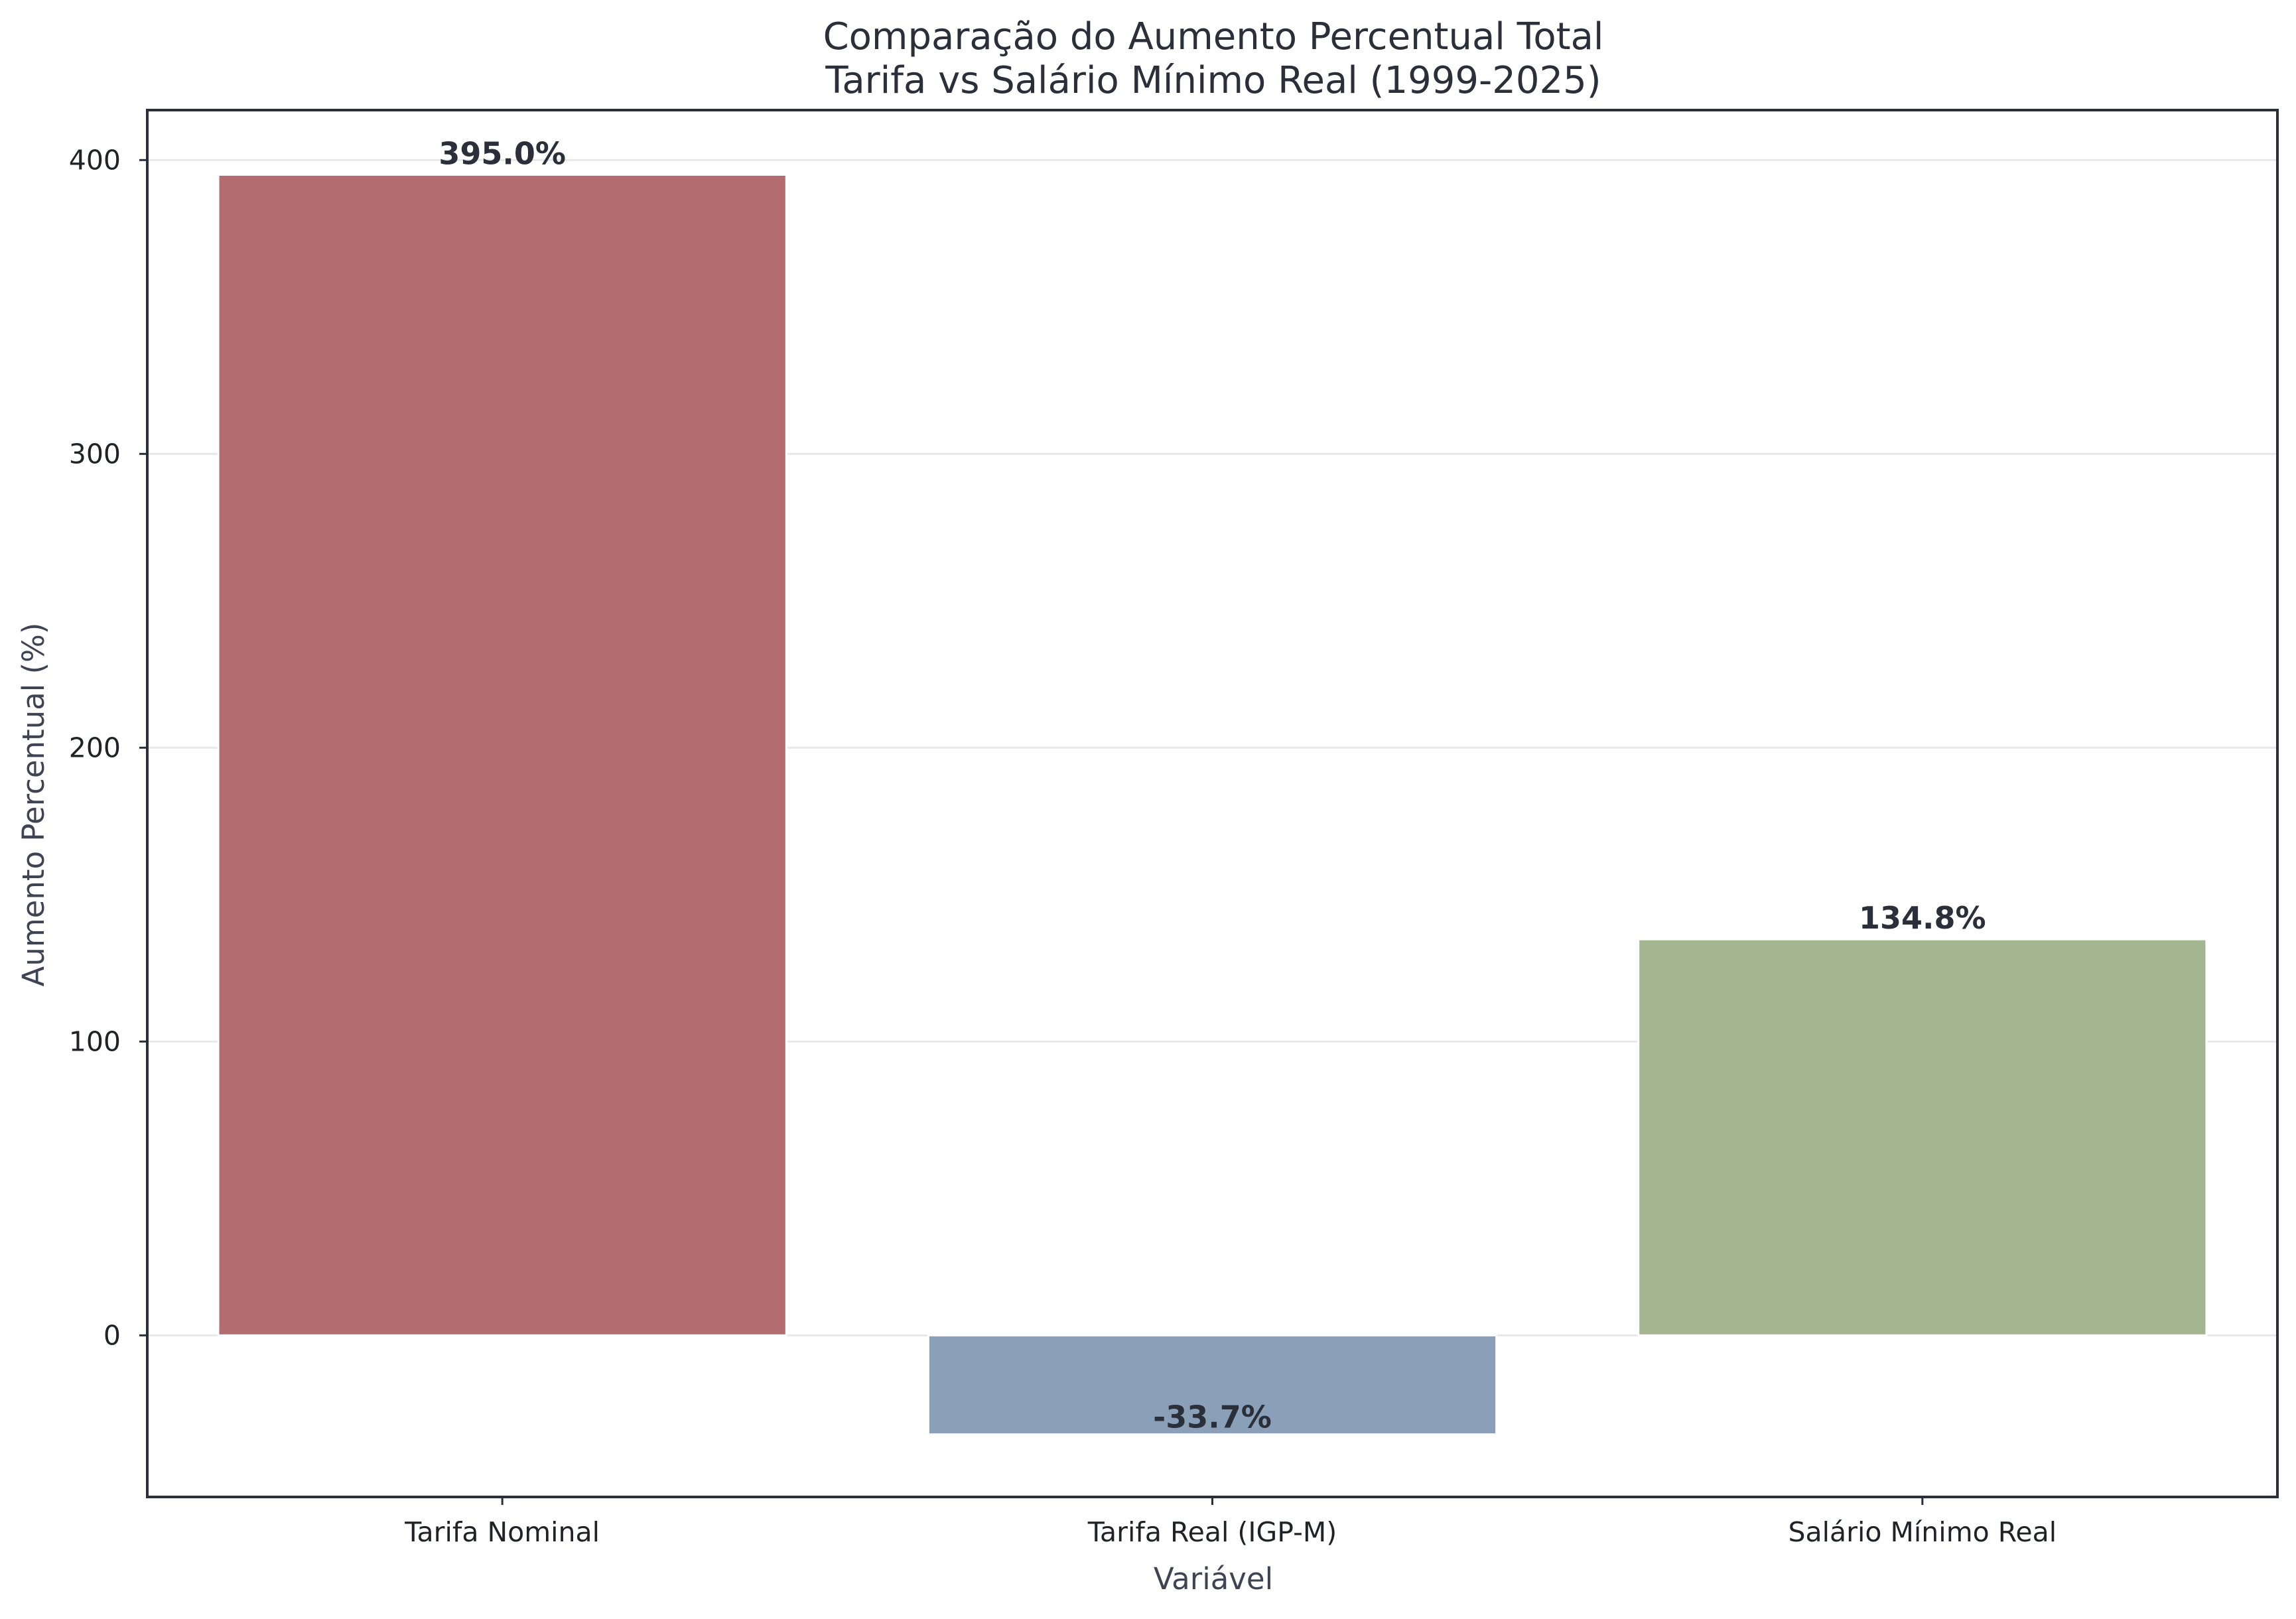  What do you see at coordinates (1213, 1578) in the screenshot?
I see `x-axis-label: Variável` at bounding box center [1213, 1578].